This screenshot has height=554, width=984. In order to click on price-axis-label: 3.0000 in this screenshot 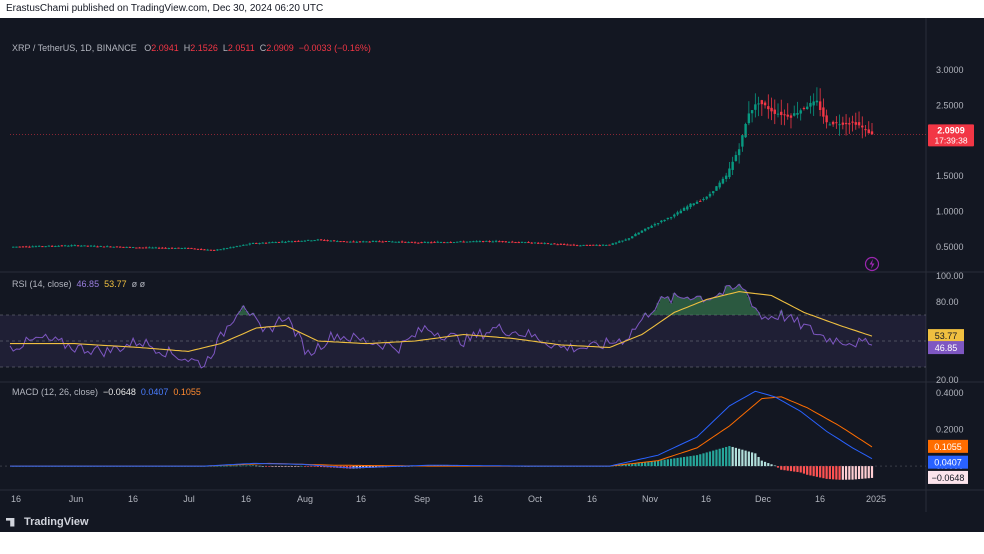, I will do `click(950, 70)`.